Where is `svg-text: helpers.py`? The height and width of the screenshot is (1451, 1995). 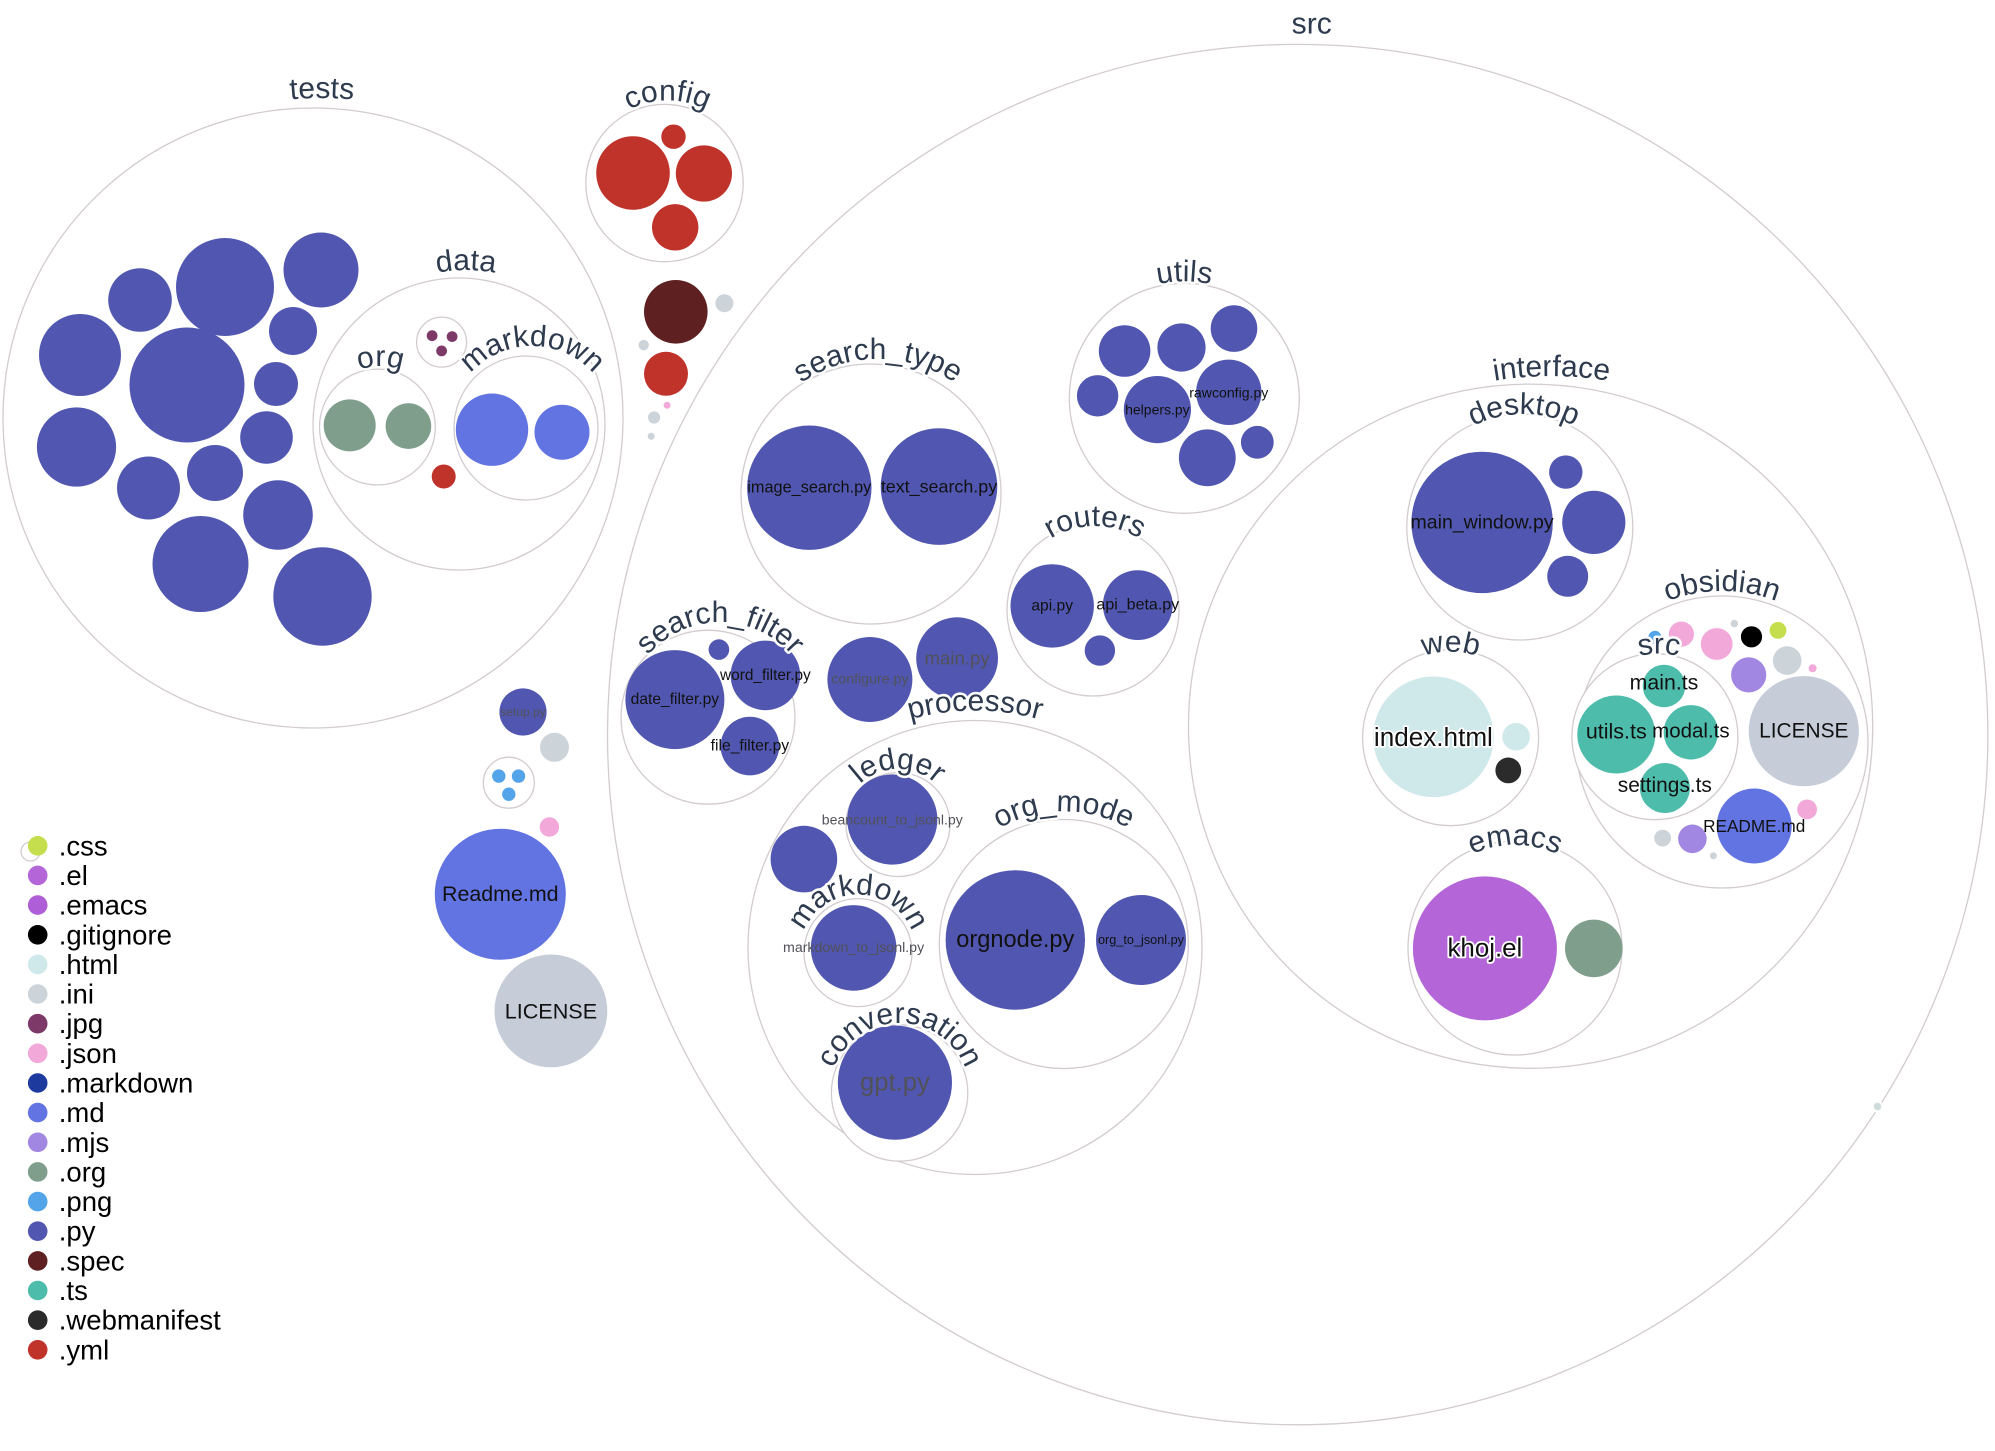
svg-text: helpers.py is located at coordinates (1157, 410).